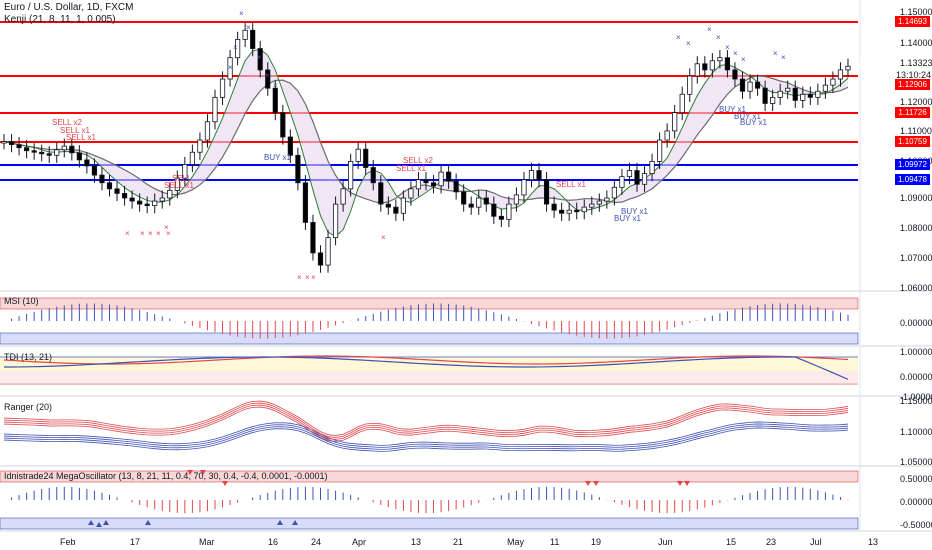  I want to click on msi-title: MSI (10), so click(21, 301).